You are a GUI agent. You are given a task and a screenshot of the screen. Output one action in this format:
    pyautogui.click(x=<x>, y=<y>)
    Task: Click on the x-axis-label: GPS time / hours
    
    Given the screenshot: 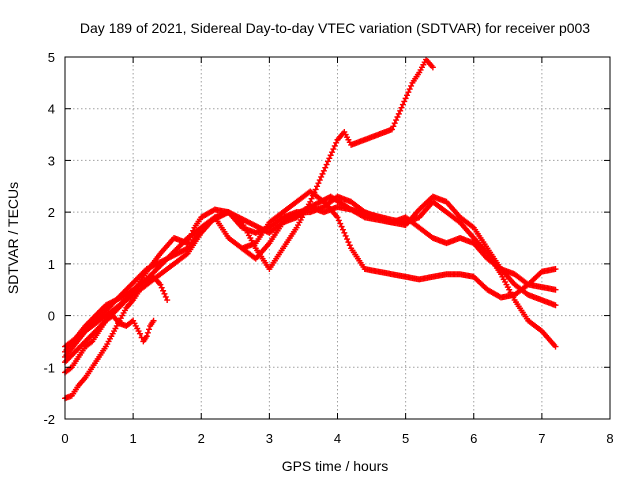 What is the action you would take?
    pyautogui.click(x=335, y=466)
    